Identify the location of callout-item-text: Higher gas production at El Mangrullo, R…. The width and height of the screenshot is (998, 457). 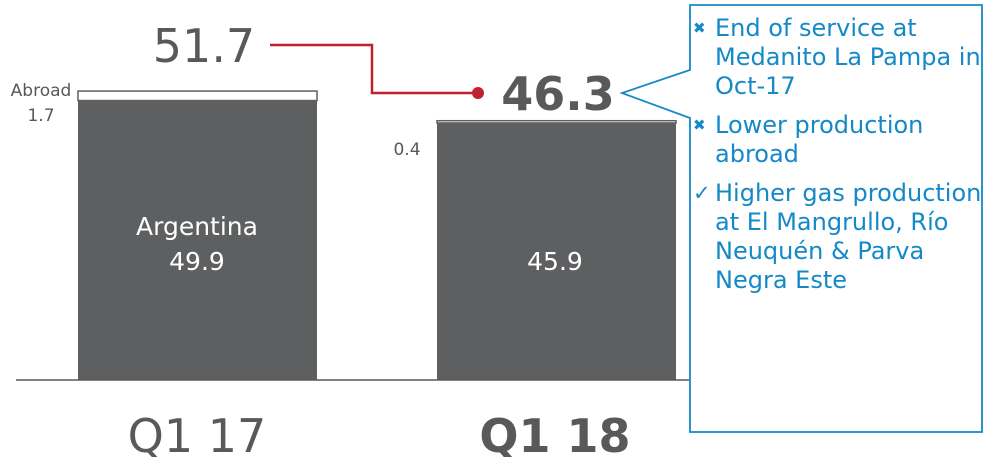
(848, 236).